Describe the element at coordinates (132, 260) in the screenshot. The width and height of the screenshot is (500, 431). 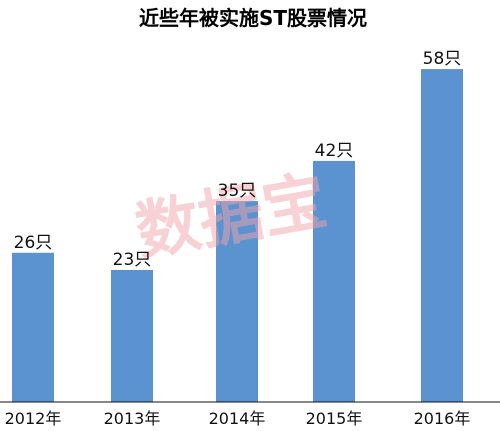
I see `data-label-2013年: 23只` at that location.